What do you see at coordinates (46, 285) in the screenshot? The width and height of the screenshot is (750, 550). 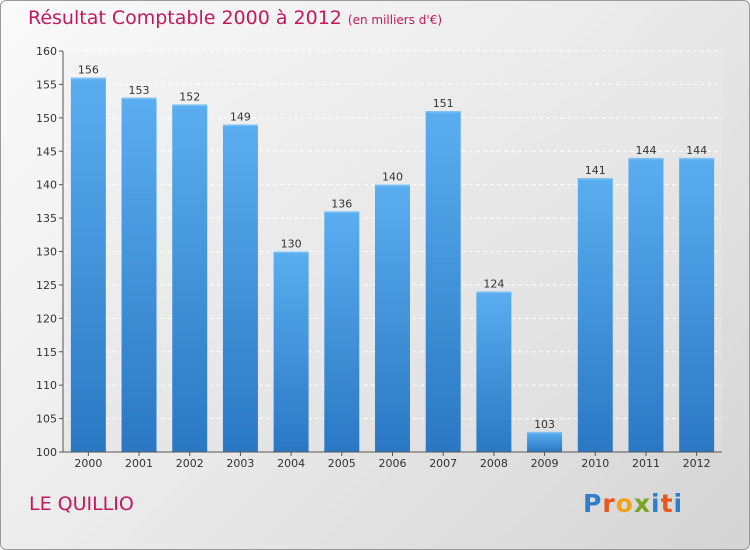 I see `y-tick-label: 125` at bounding box center [46, 285].